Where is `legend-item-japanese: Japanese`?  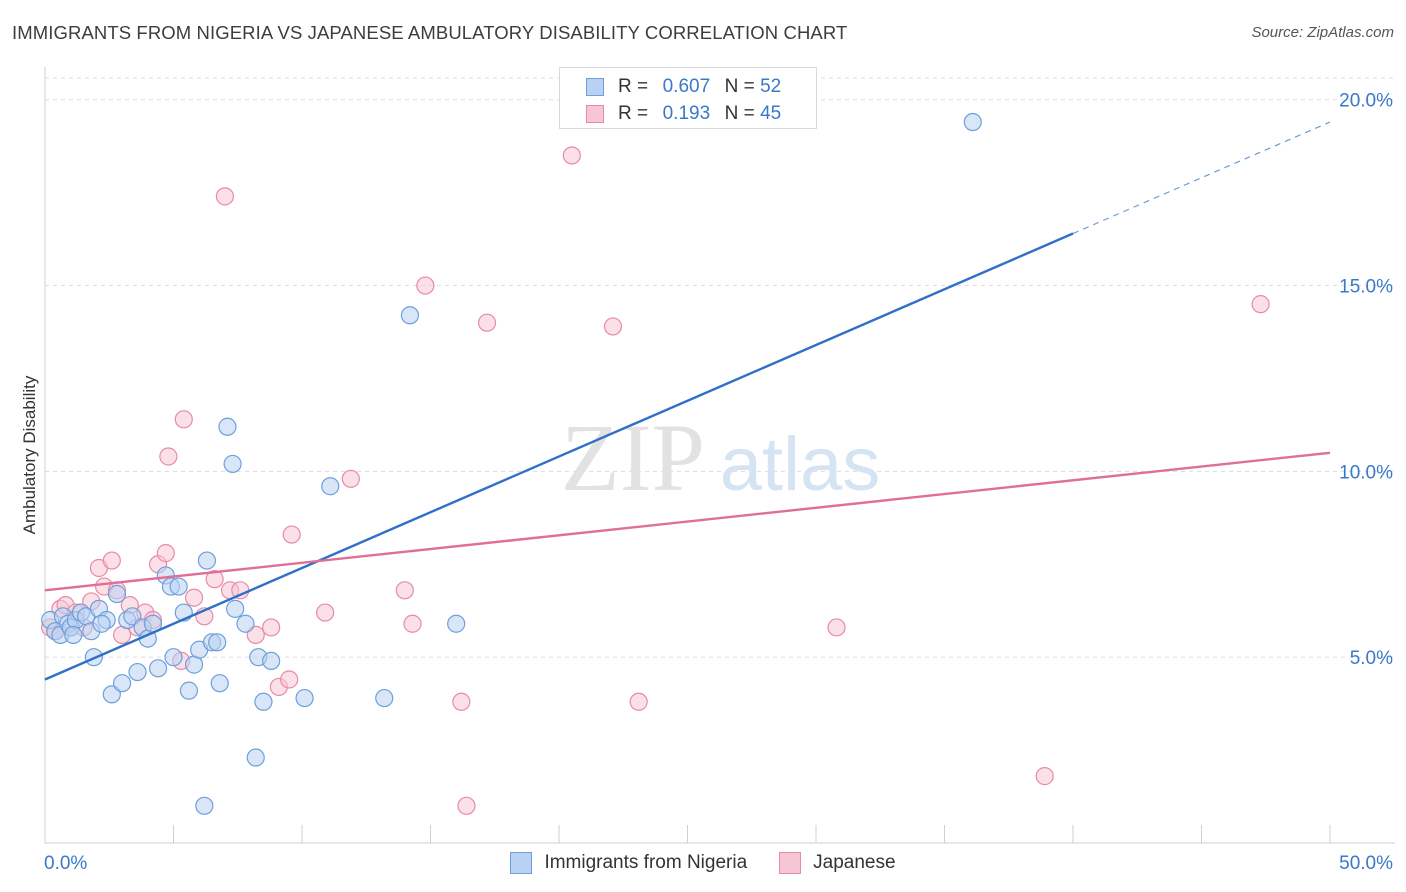
legend-item-japanese: Japanese is located at coordinates (837, 863).